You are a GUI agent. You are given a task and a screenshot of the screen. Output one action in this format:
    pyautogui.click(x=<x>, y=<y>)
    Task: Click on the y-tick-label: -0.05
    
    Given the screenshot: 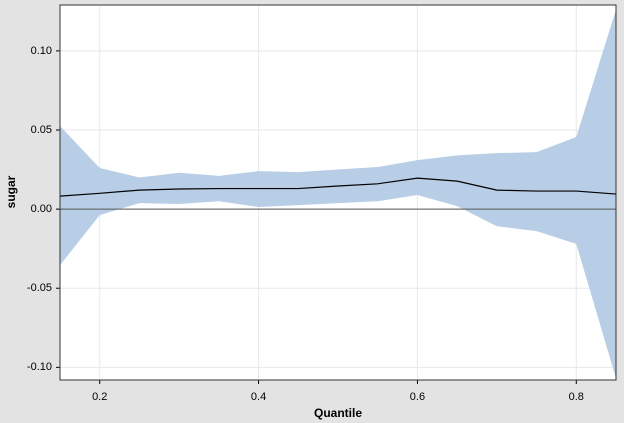 What is the action you would take?
    pyautogui.click(x=39, y=288)
    